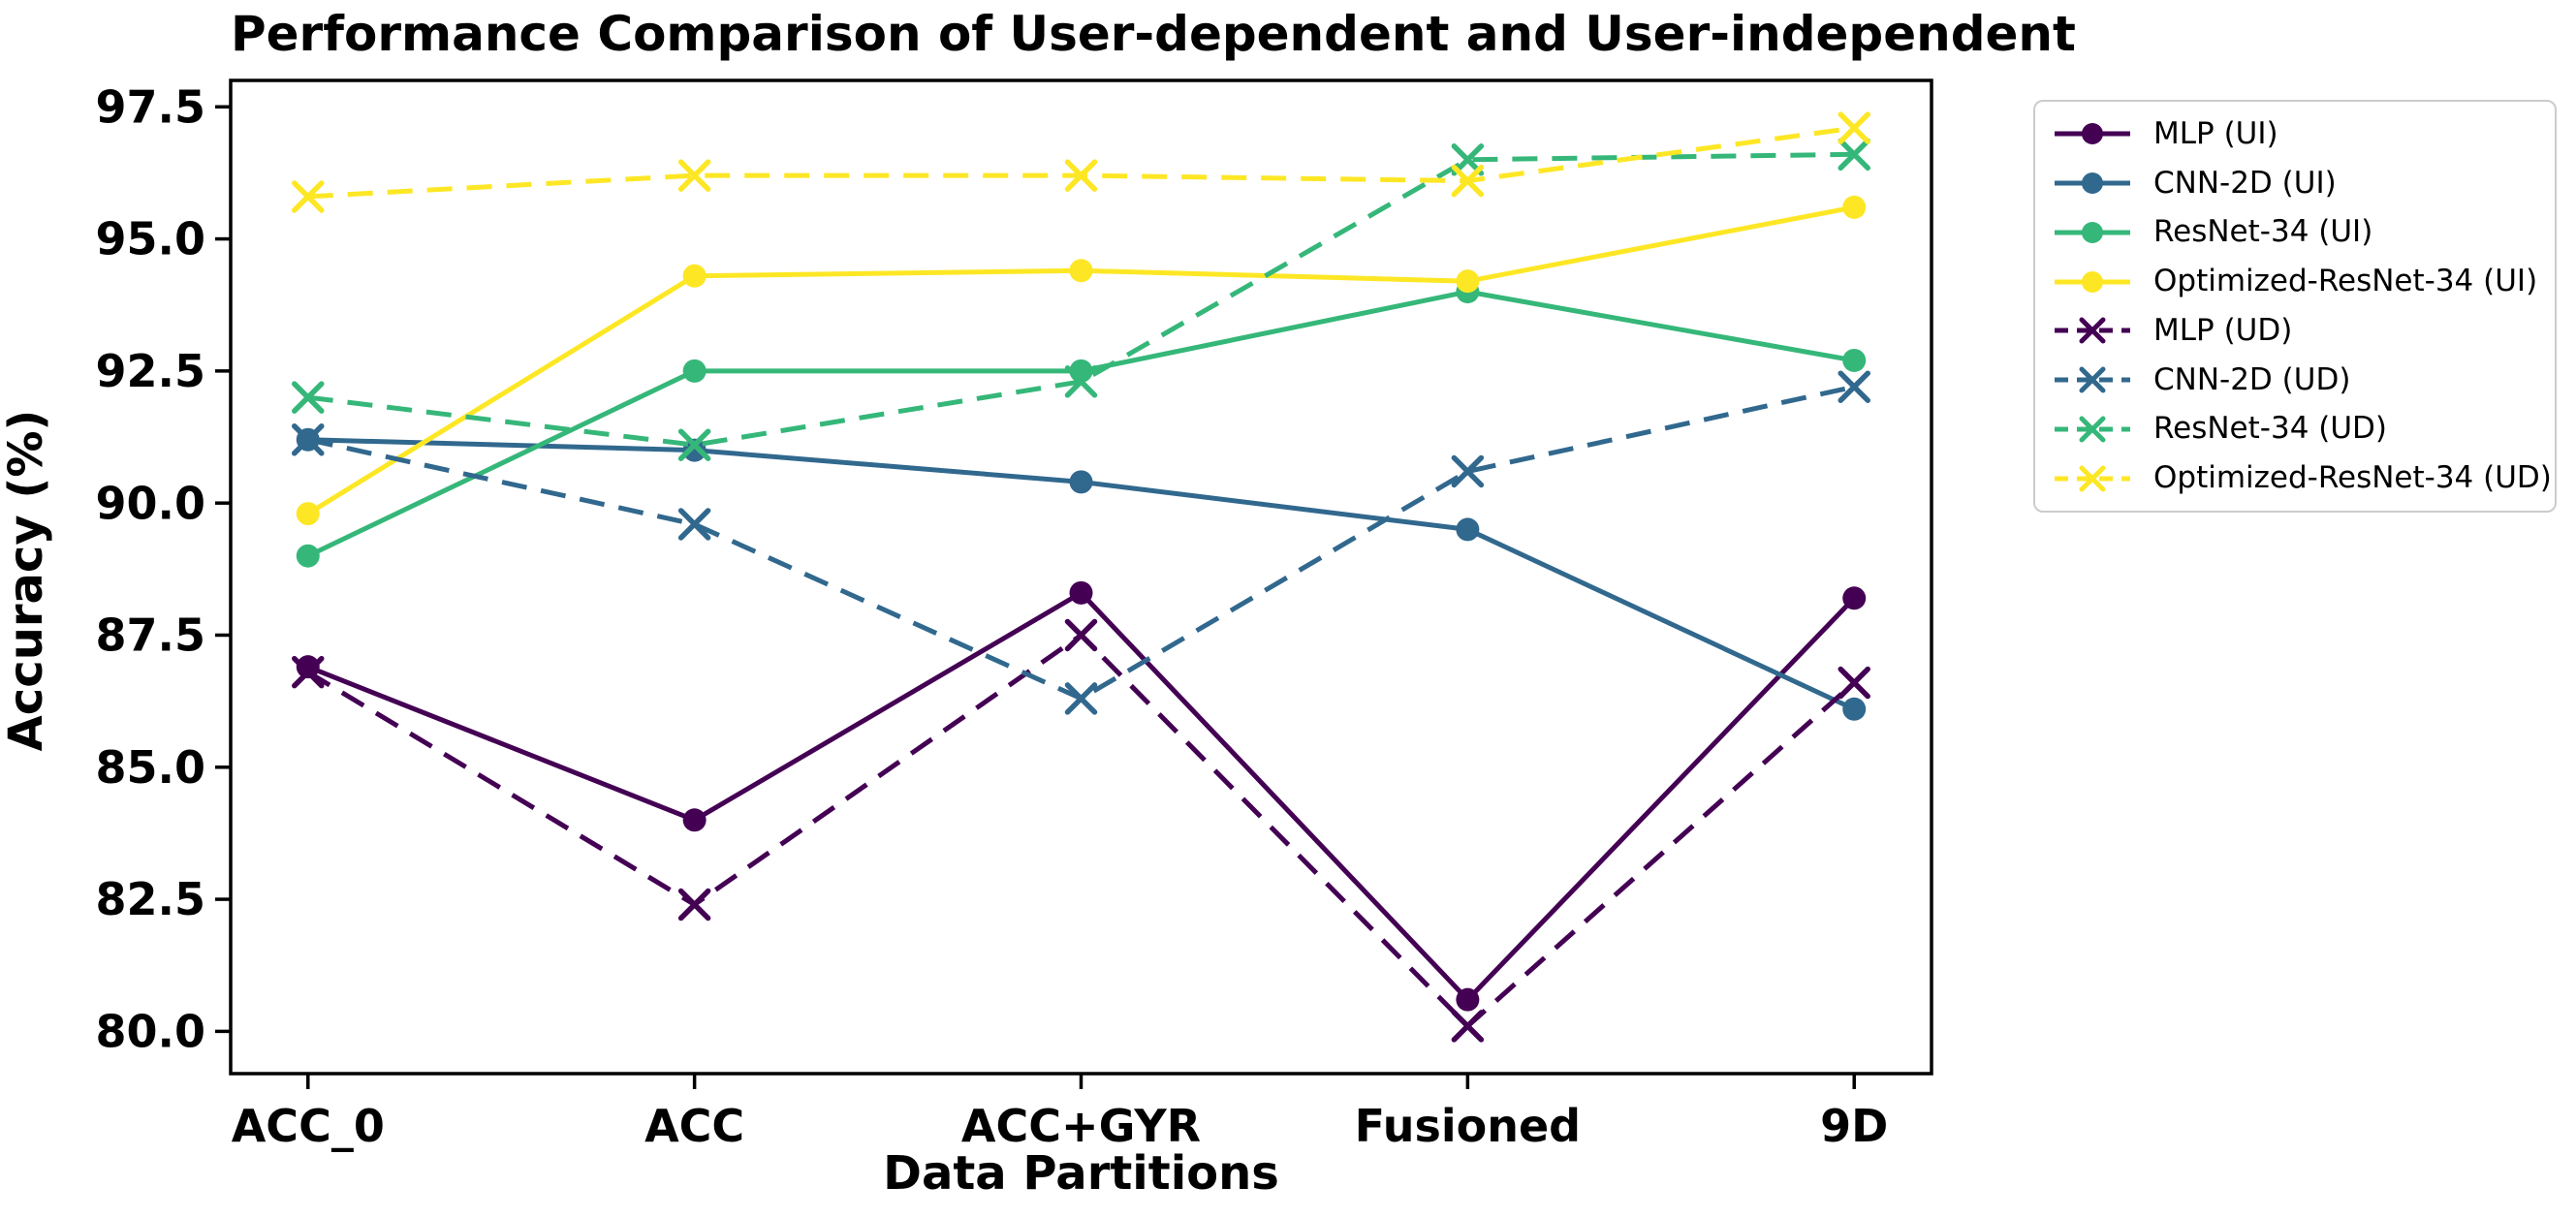  What do you see at coordinates (2304, 133) in the screenshot?
I see `legend-item-mlp-ui: MLP (UI)` at bounding box center [2304, 133].